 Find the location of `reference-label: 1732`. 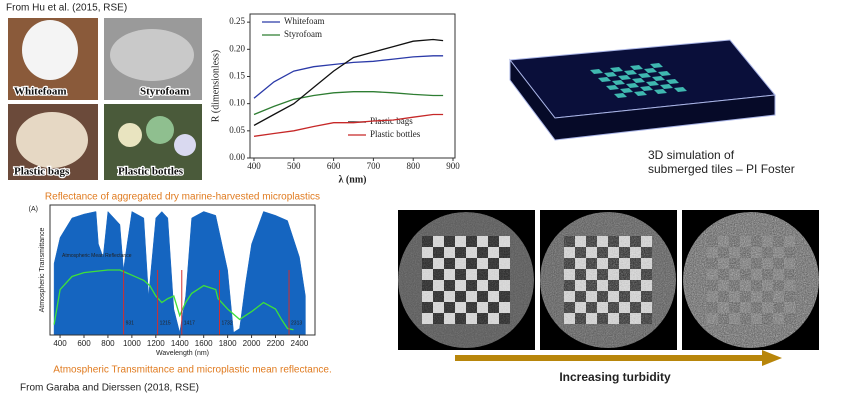

reference-label: 1732 is located at coordinates (226, 323).